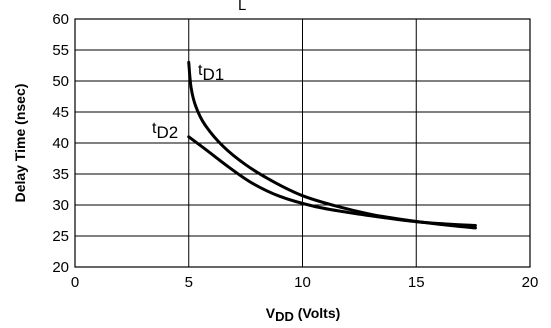  I want to click on y-tick-label: 40, so click(60, 143).